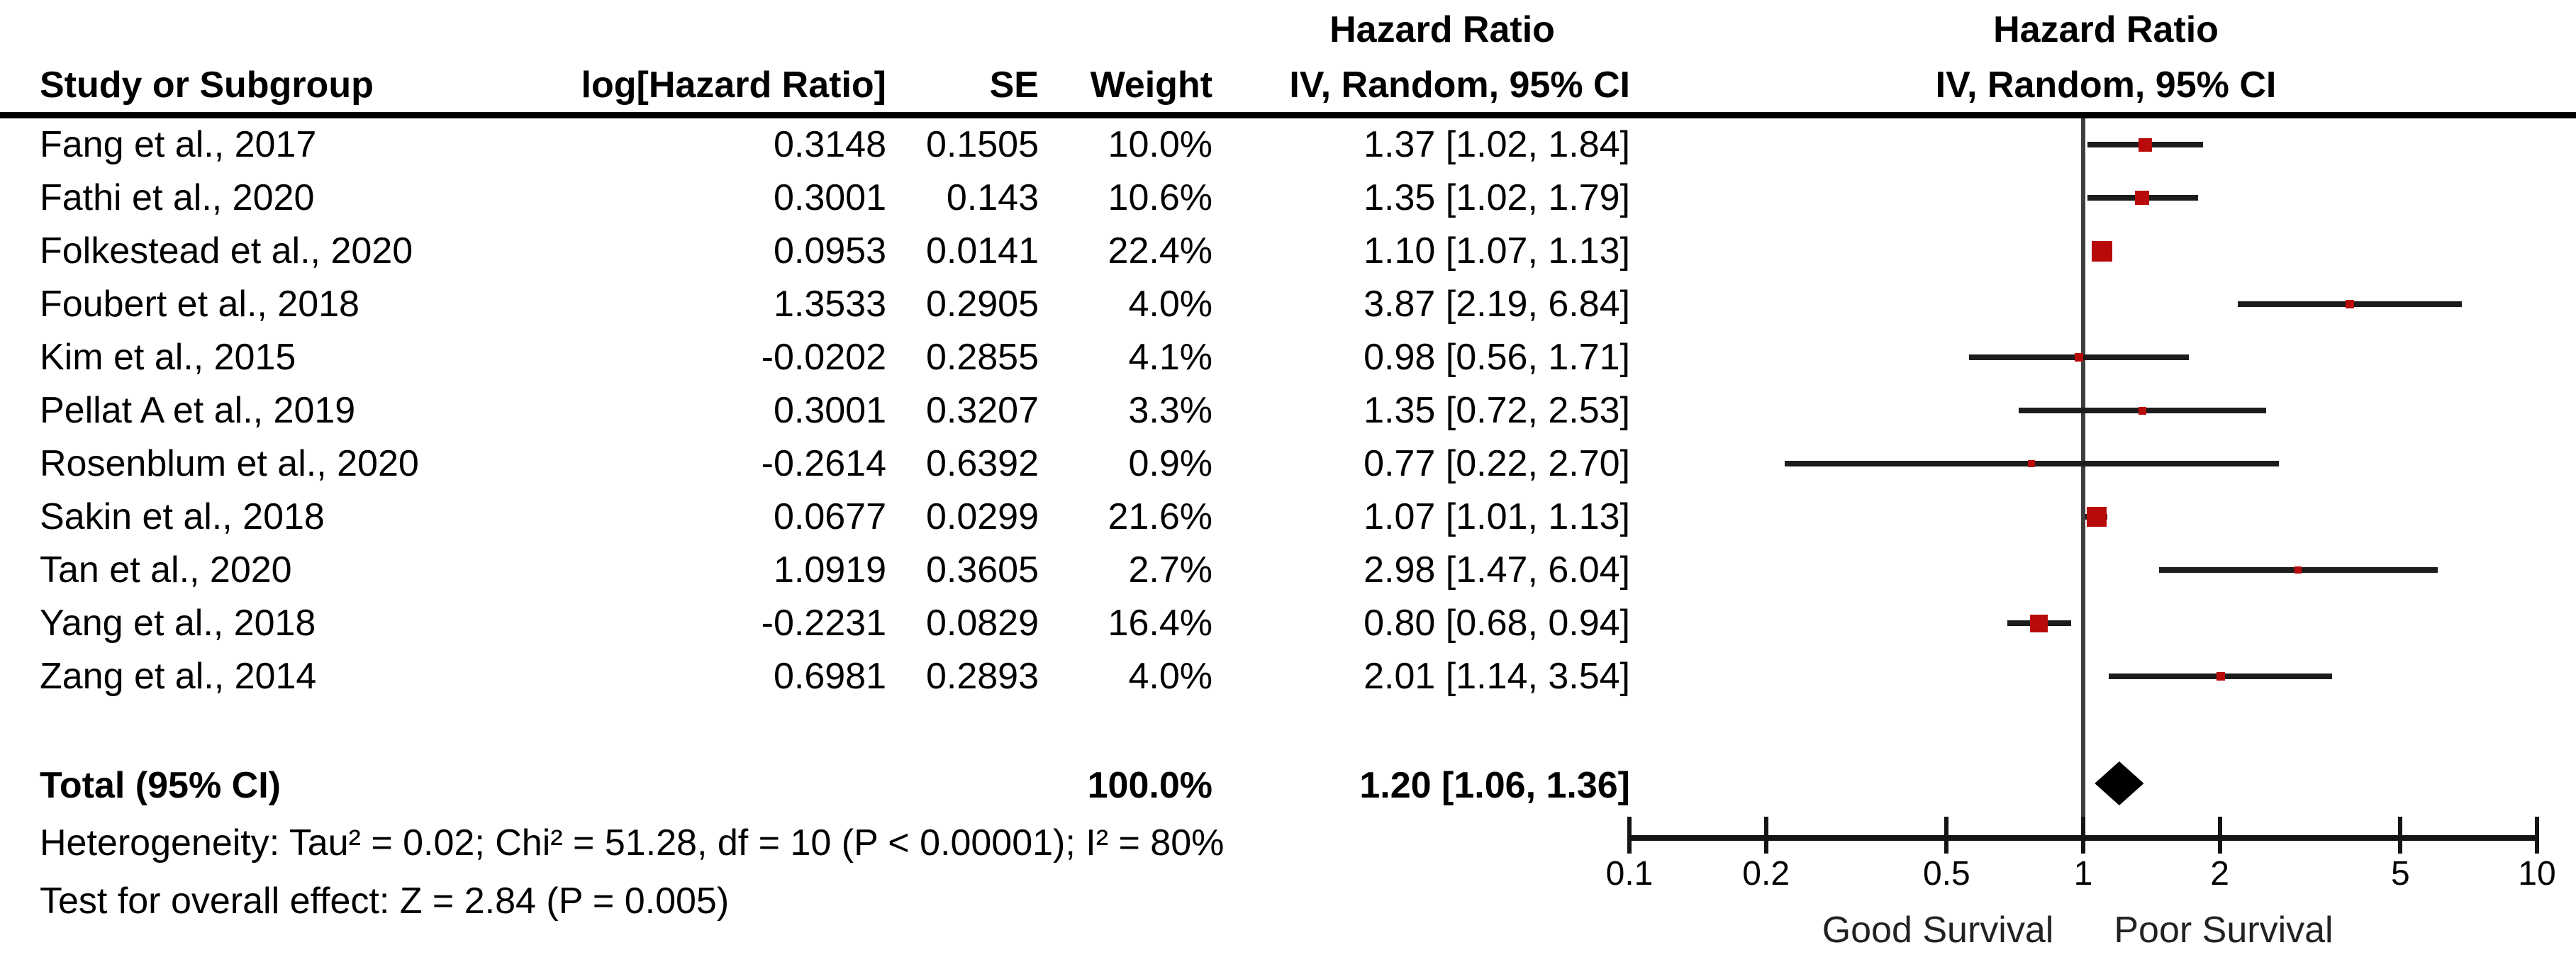  What do you see at coordinates (166, 570) in the screenshot?
I see `study-name: Tan et al., 2020` at bounding box center [166, 570].